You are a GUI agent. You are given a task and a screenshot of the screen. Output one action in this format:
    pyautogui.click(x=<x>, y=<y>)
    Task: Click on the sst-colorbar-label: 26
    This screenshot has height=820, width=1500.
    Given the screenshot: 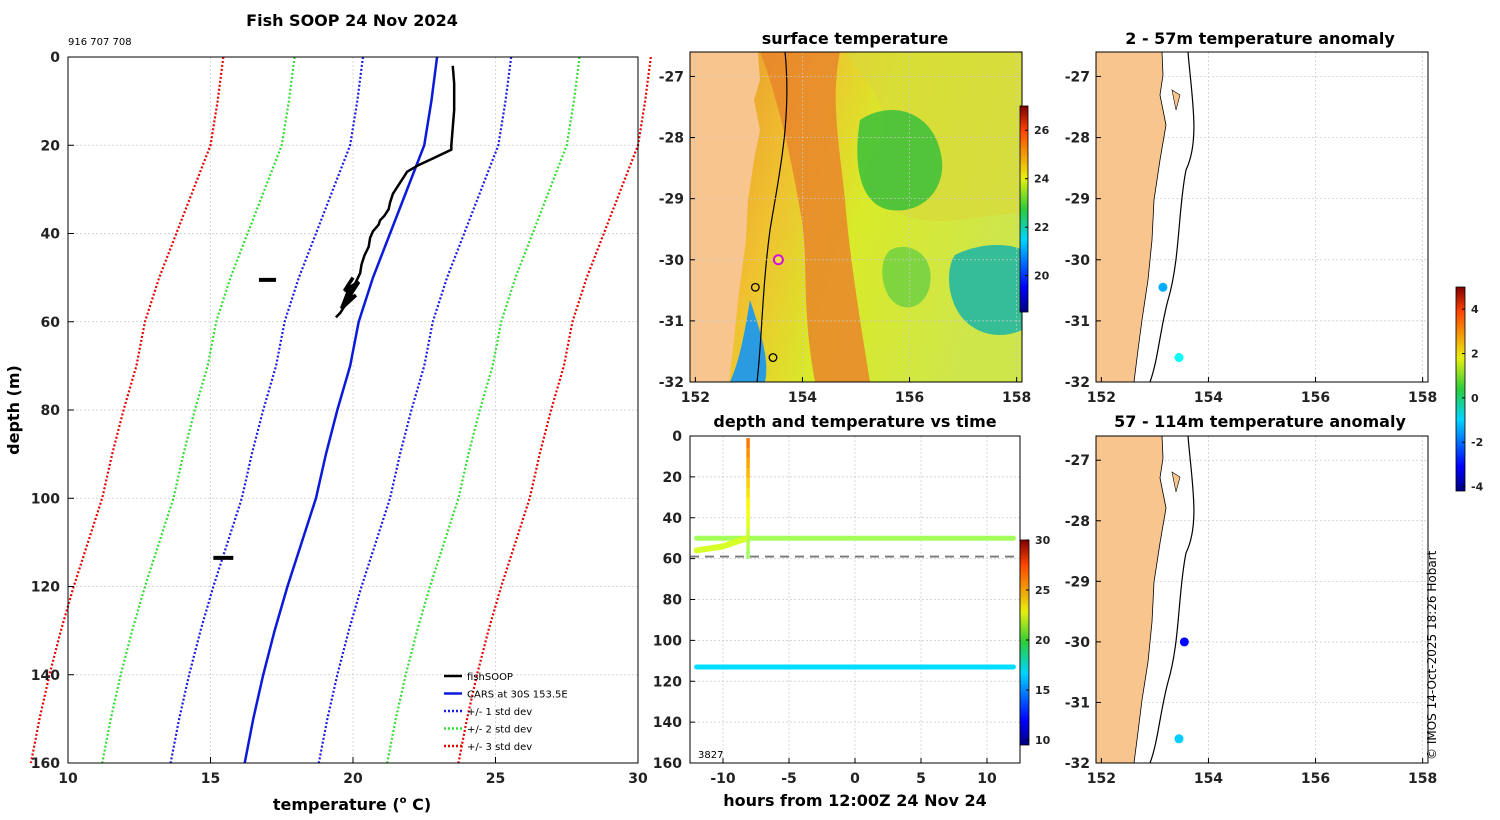 What is the action you would take?
    pyautogui.click(x=1042, y=130)
    